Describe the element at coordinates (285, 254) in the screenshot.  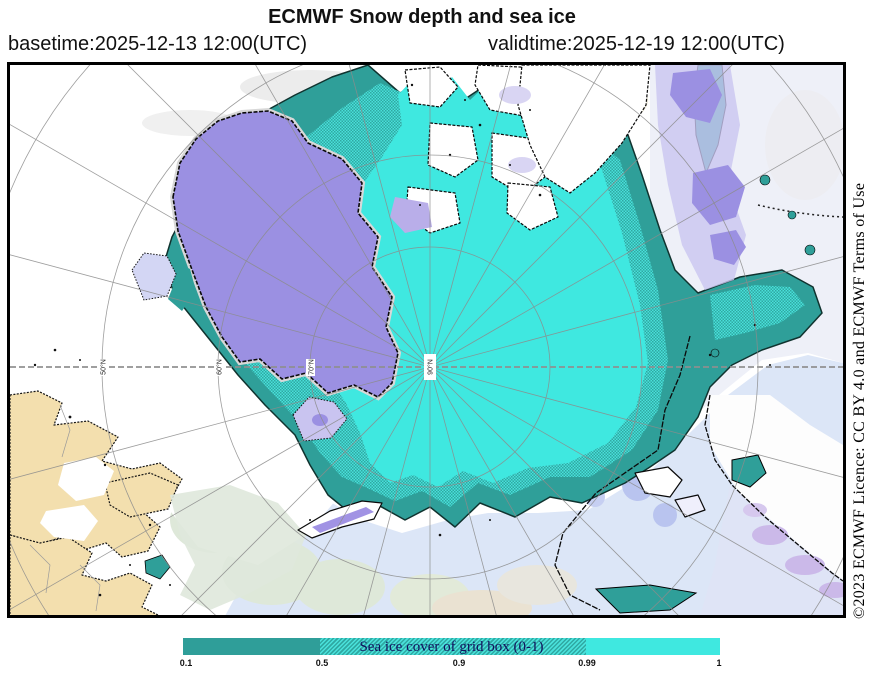
I see `greenland-landmass` at that location.